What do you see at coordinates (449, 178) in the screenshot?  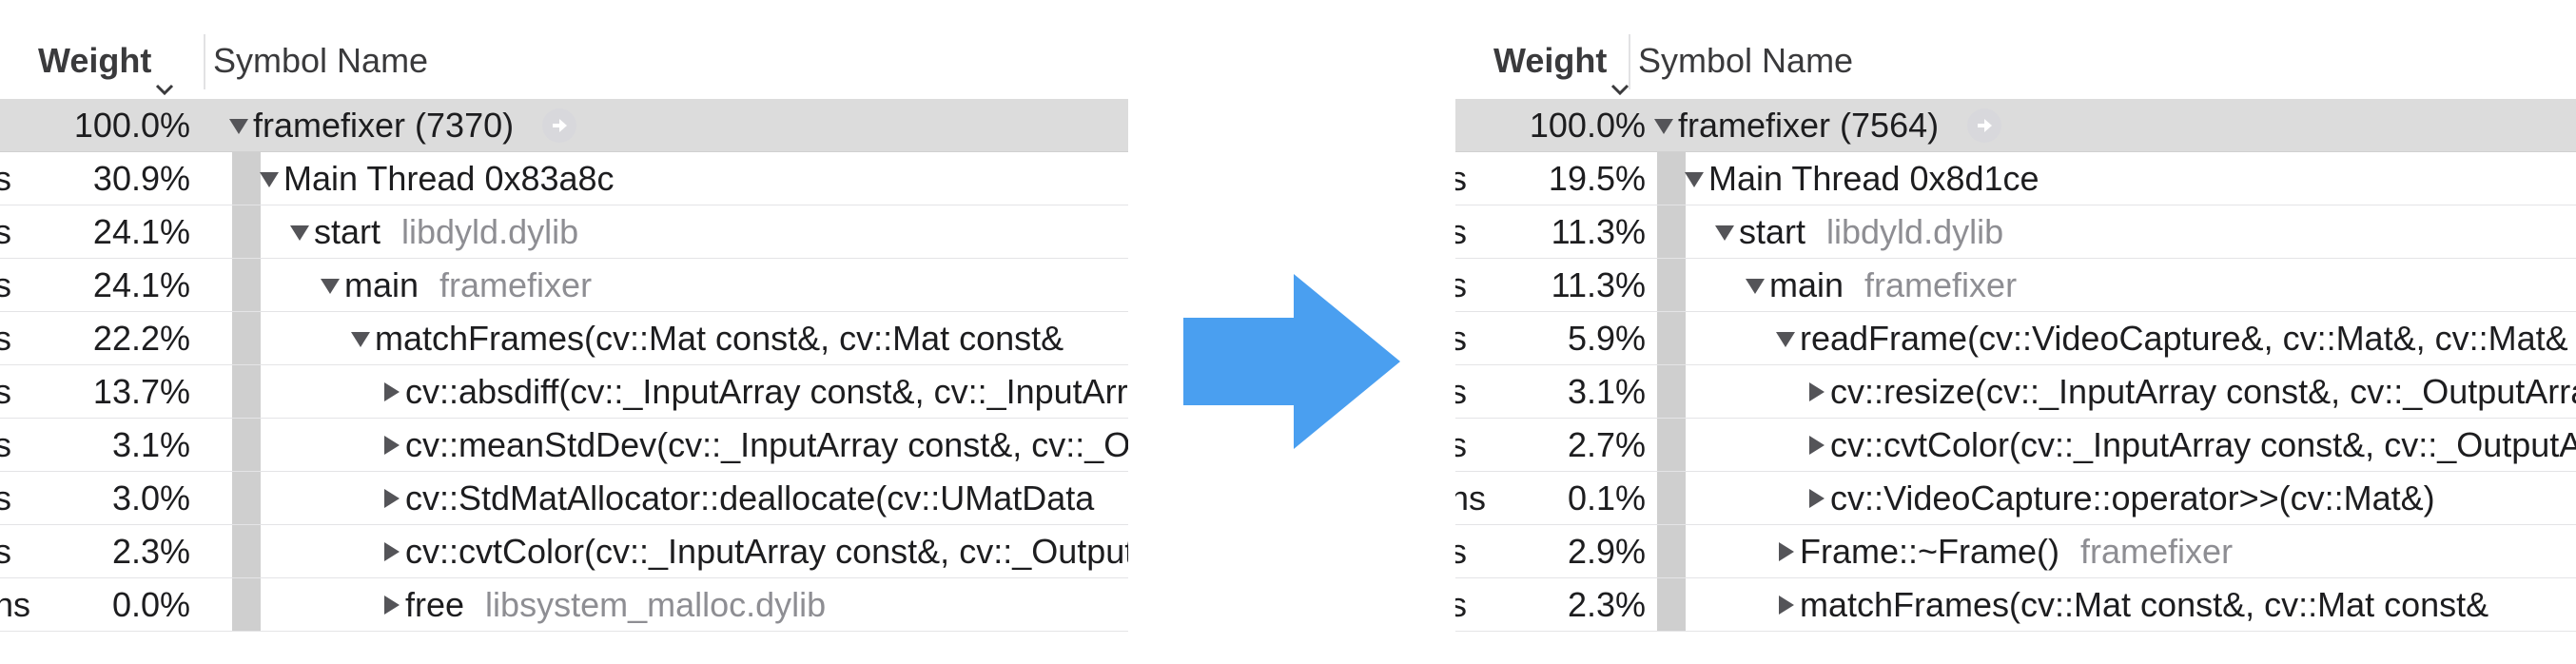 I see `symbol-name: Main Thread 0x83a8c` at bounding box center [449, 178].